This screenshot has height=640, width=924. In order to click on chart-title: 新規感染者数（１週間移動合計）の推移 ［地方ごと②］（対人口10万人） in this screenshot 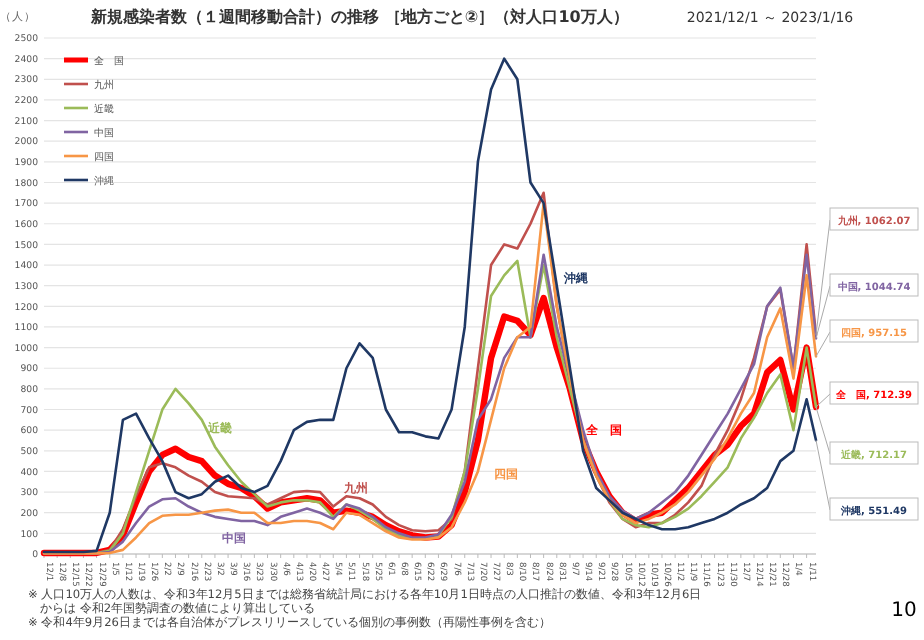, I will do `click(359, 16)`.